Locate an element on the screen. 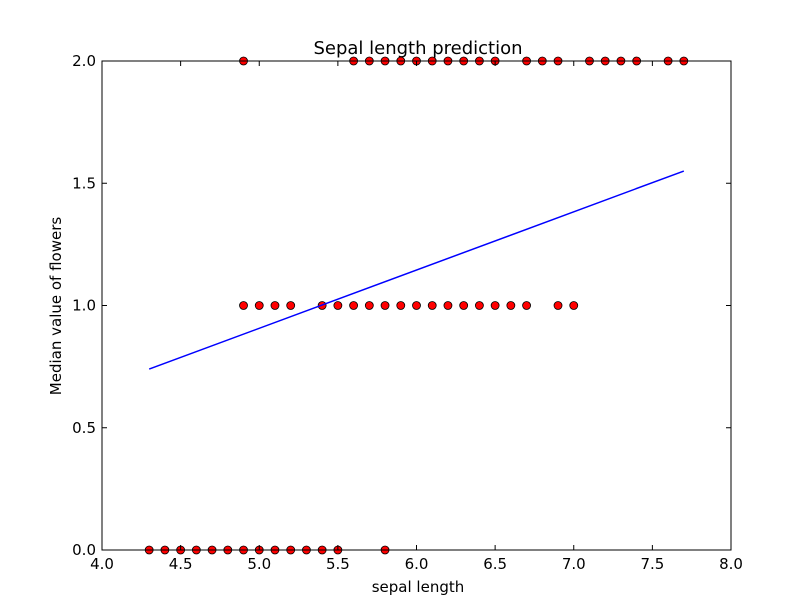 This screenshot has height=612, width=812. chart-title: Sepal length prediction is located at coordinates (417, 48).